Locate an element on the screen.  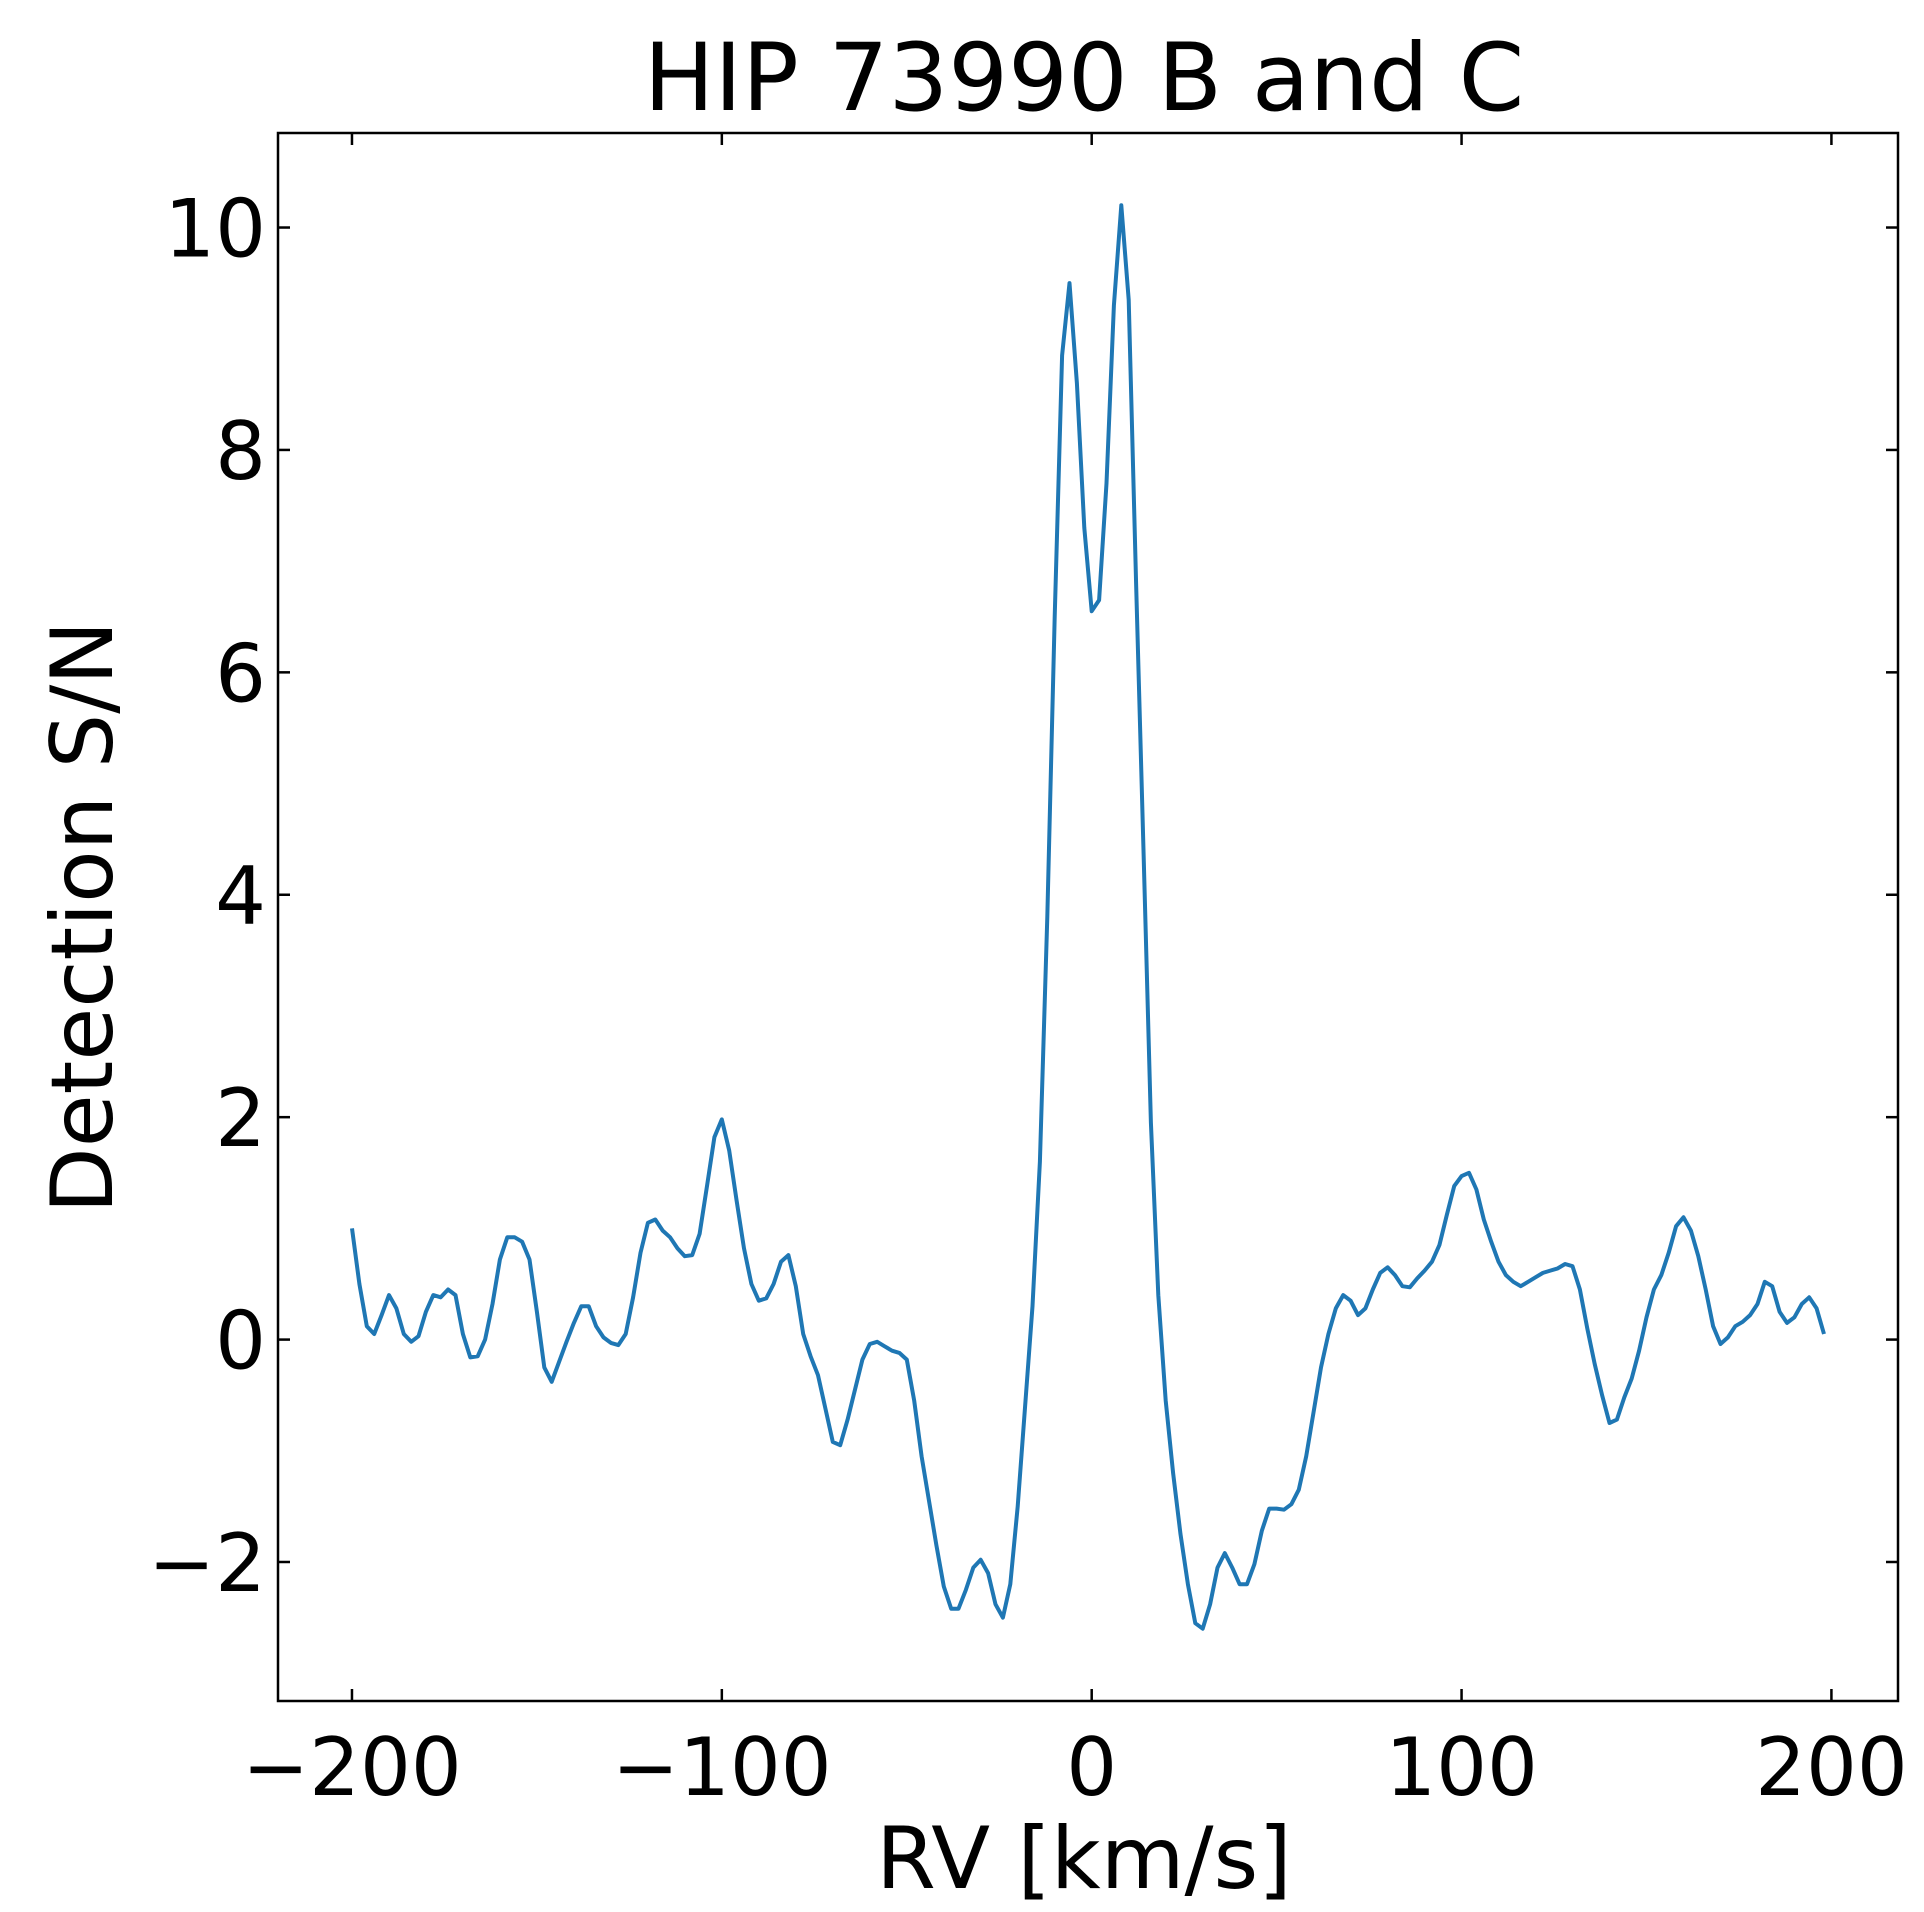
x-tick-label: 200 is located at coordinates (1831, 1767).